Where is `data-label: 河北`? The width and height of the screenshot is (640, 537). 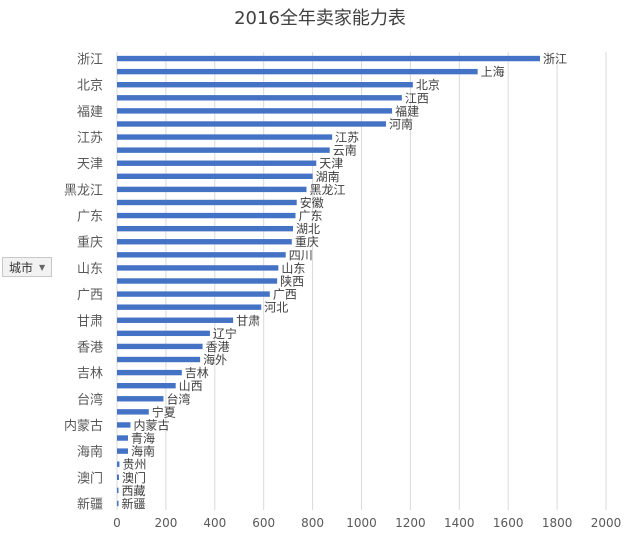 data-label: 河北 is located at coordinates (276, 308).